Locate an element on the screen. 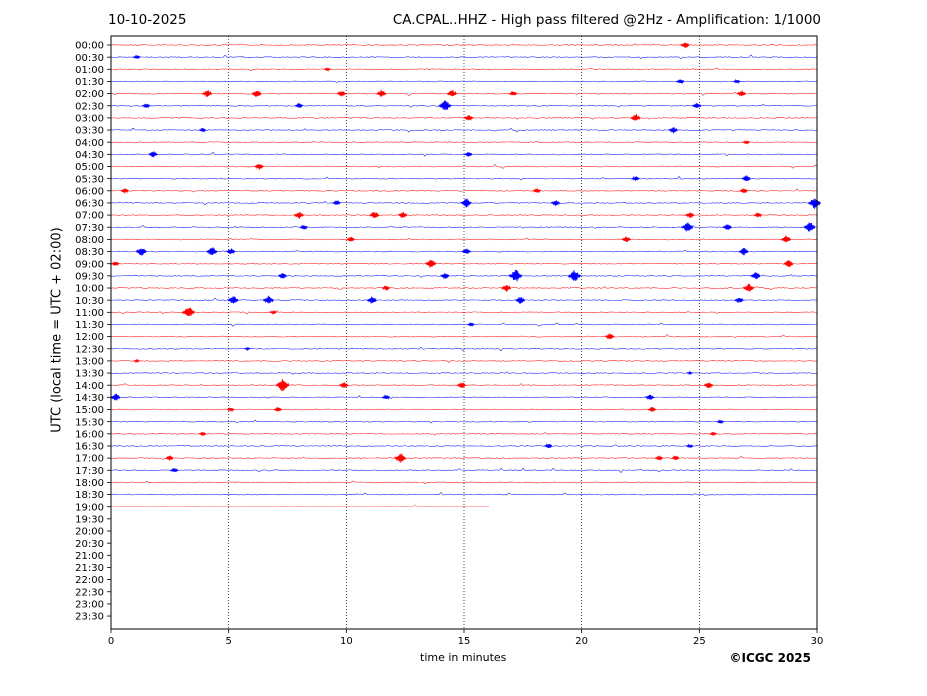 The width and height of the screenshot is (927, 696). x-tick-label: 30 is located at coordinates (817, 641).